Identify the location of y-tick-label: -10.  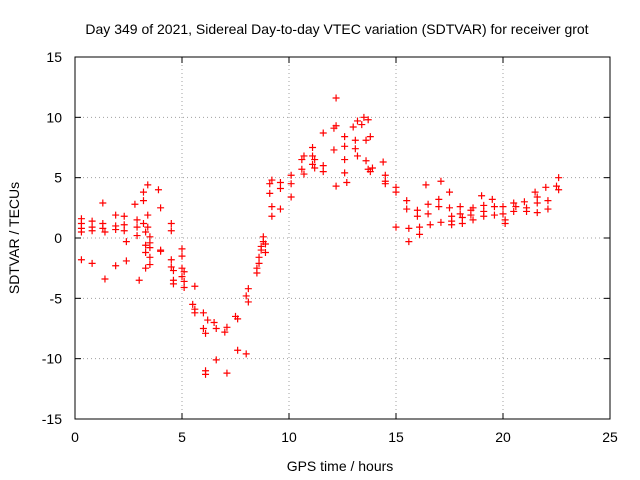
(52, 359).